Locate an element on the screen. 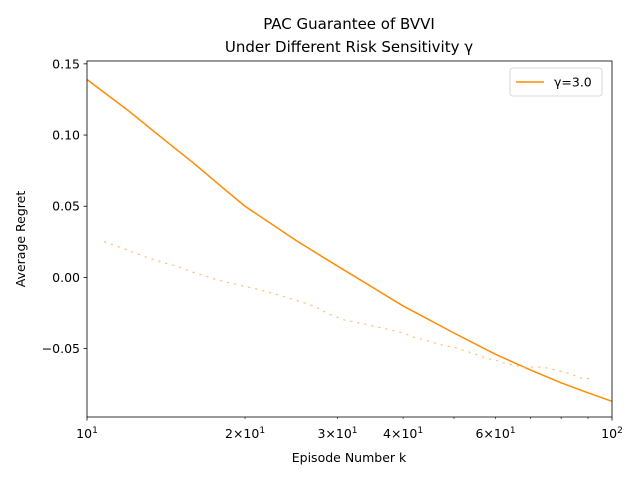 The height and width of the screenshot is (480, 640). y-tick-label: 0.10 is located at coordinates (66, 135).